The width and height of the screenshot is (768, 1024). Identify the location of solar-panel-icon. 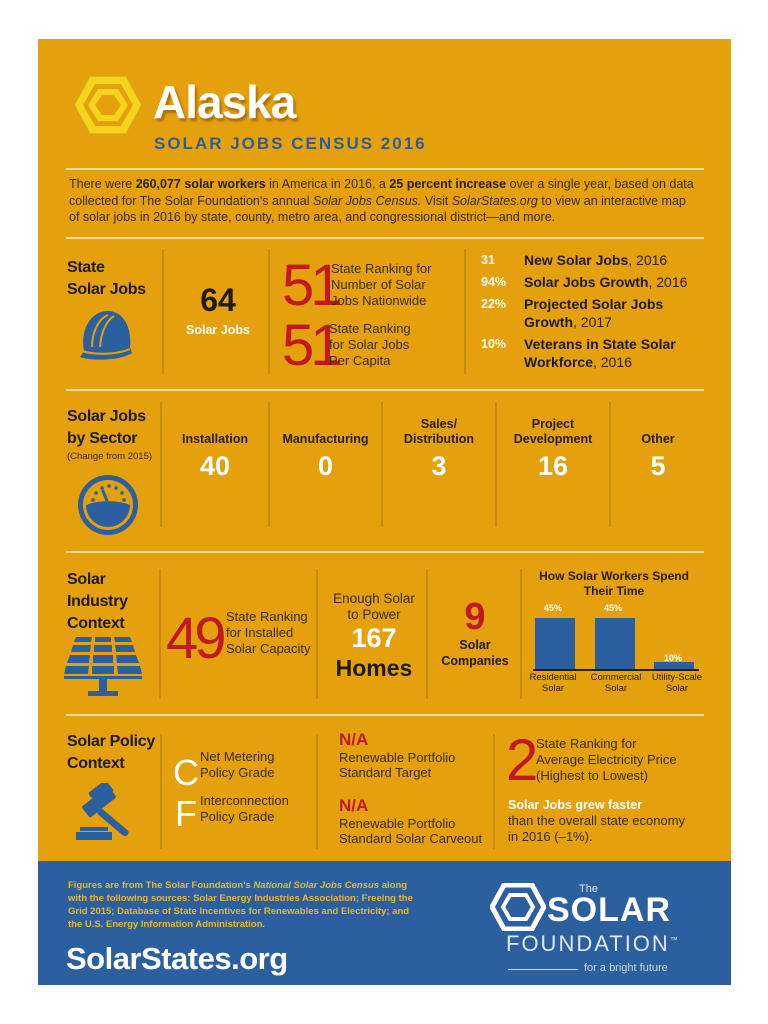
(103, 666).